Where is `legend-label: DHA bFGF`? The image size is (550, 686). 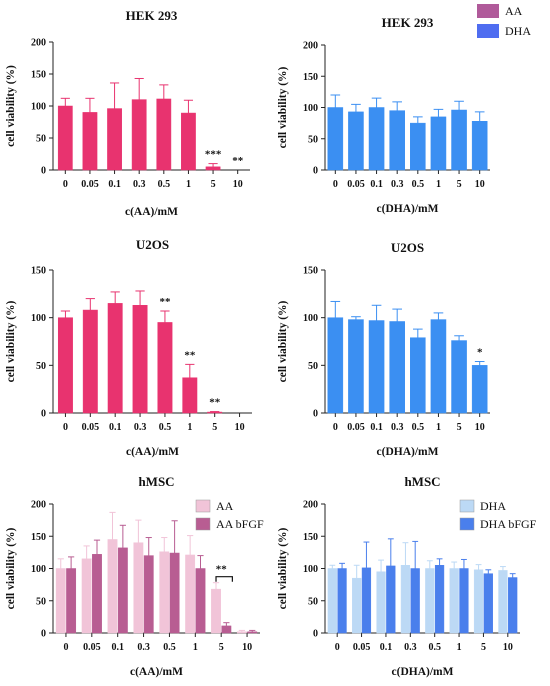 legend-label: DHA bFGF is located at coordinates (508, 524).